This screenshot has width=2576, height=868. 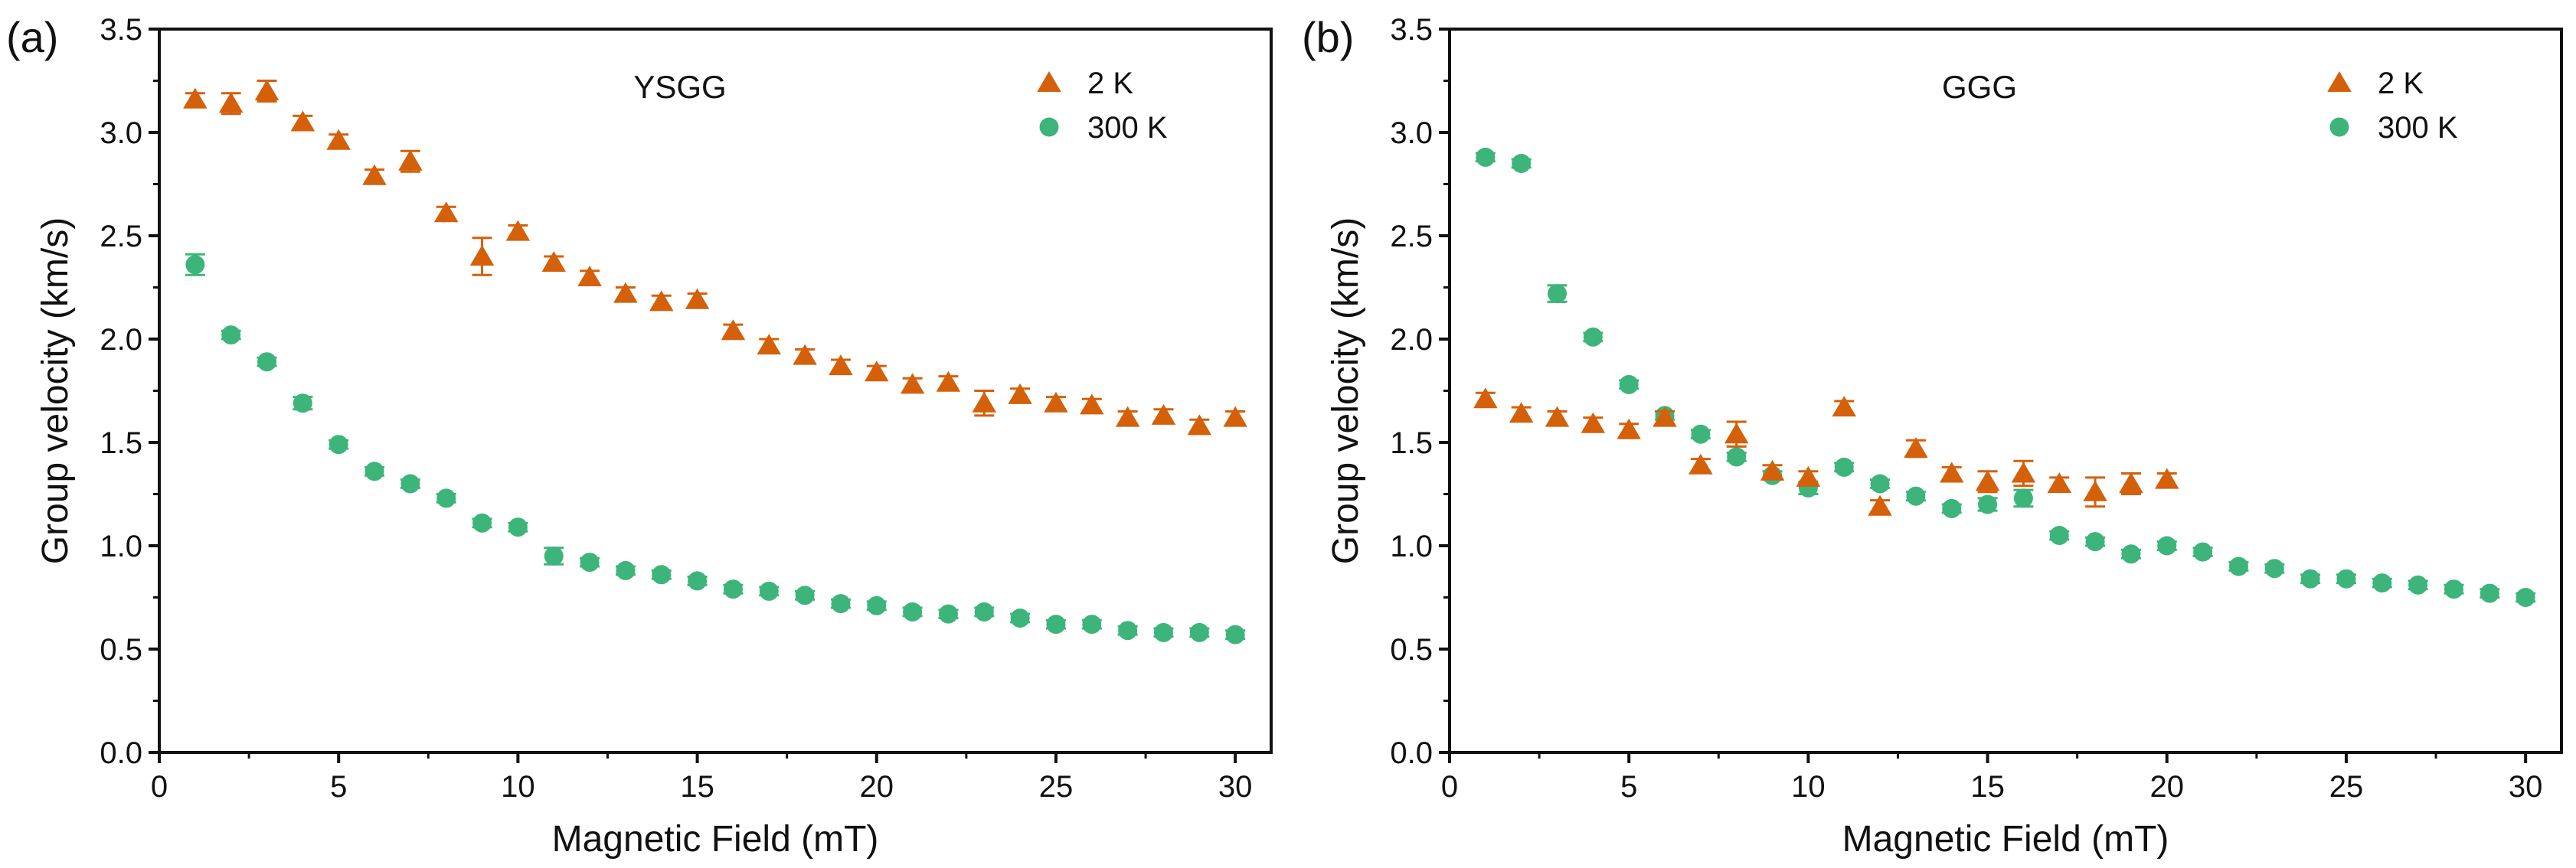 What do you see at coordinates (1346, 390) in the screenshot?
I see `y-axis-label: Group velocity (km/s)` at bounding box center [1346, 390].